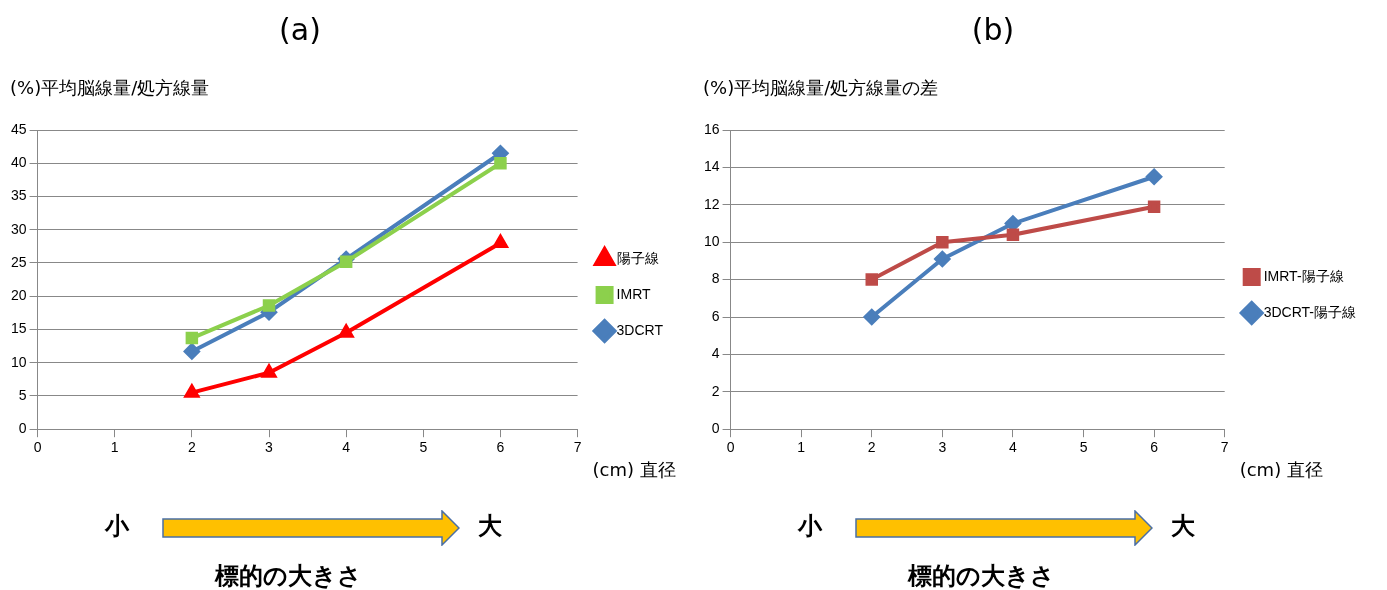 Image resolution: width=1387 pixels, height=590 pixels. What do you see at coordinates (1303, 275) in the screenshot?
I see `legend-label: IMRT-陽子線` at bounding box center [1303, 275].